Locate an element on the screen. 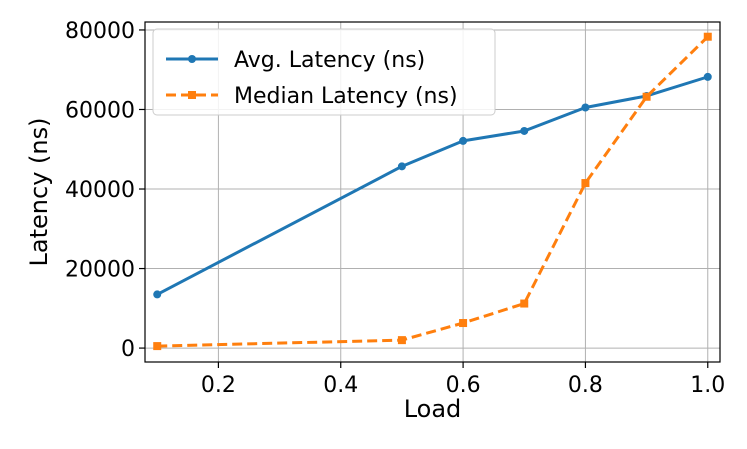 The image size is (747, 449). x-tick-label: 0.4 is located at coordinates (340, 385).